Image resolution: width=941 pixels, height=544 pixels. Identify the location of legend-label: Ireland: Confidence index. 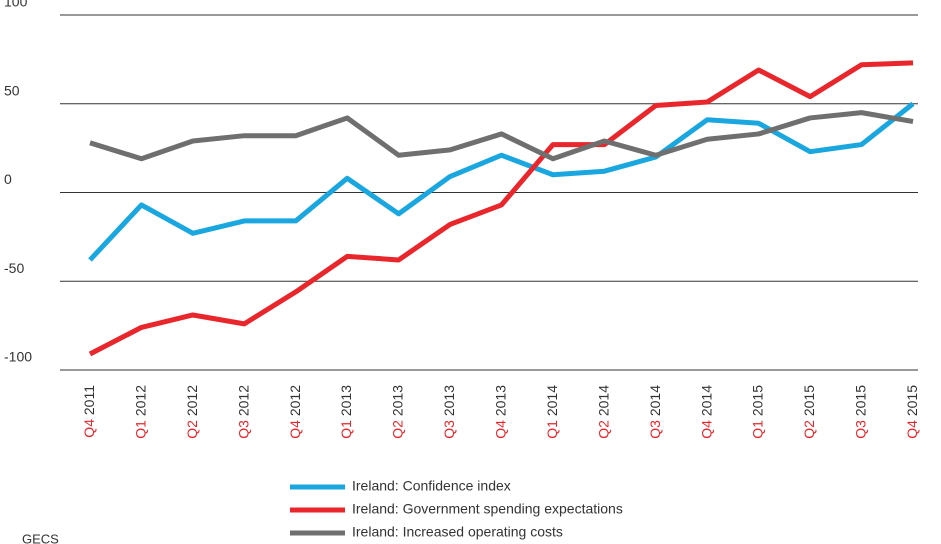
(431, 486).